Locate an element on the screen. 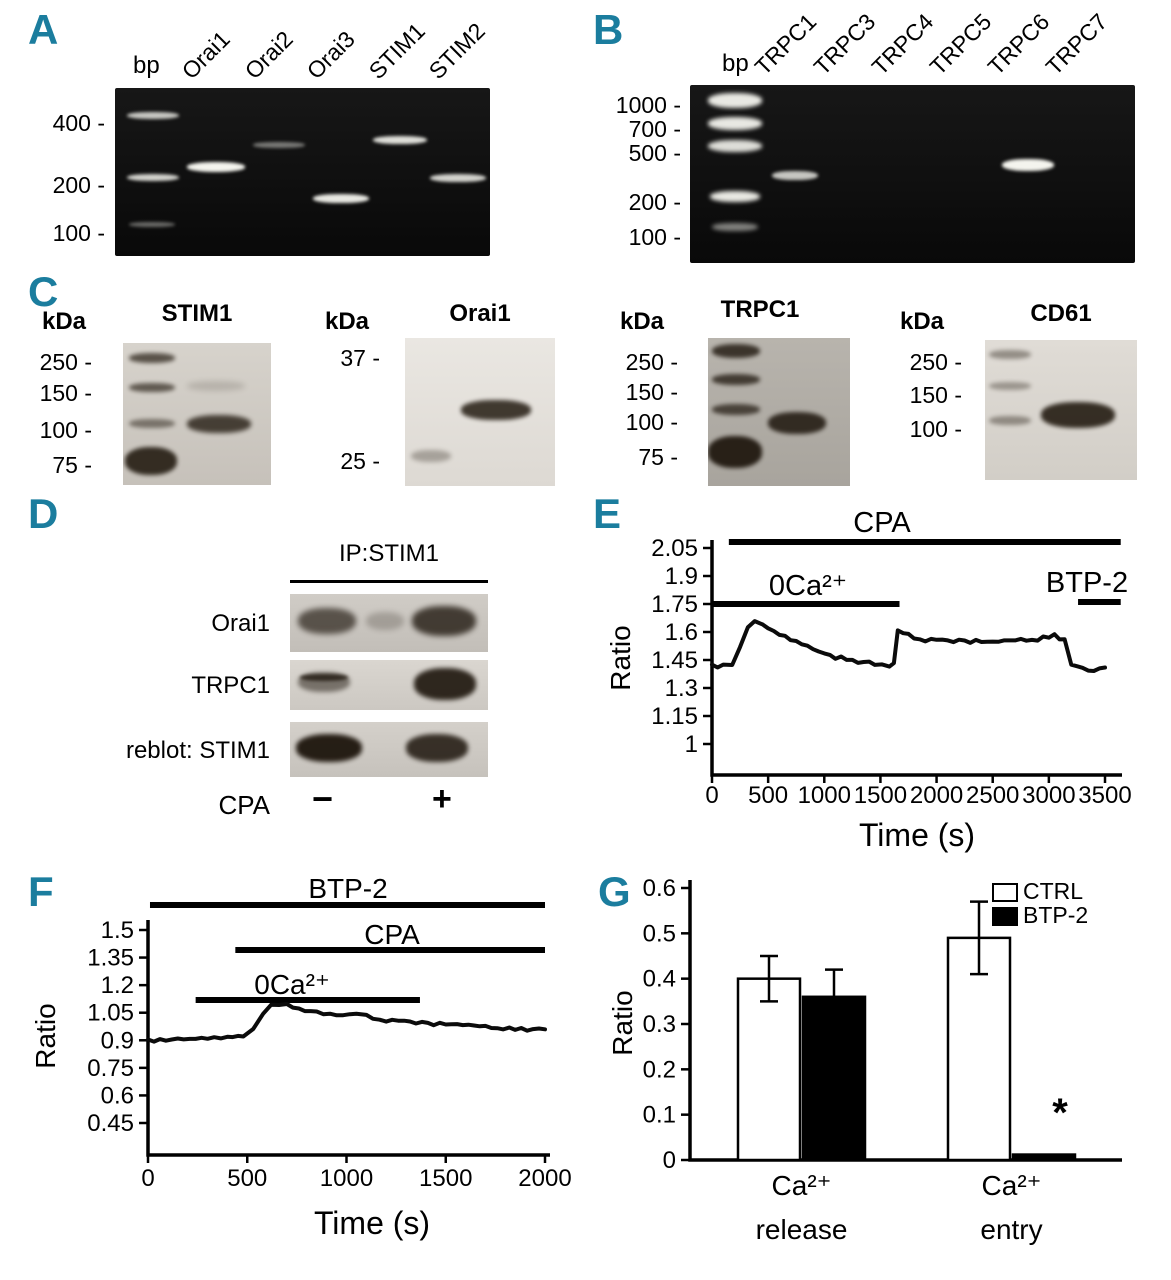 This screenshot has width=1171, height=1280. y-tick-label: 0.2 is located at coordinates (659, 1069).